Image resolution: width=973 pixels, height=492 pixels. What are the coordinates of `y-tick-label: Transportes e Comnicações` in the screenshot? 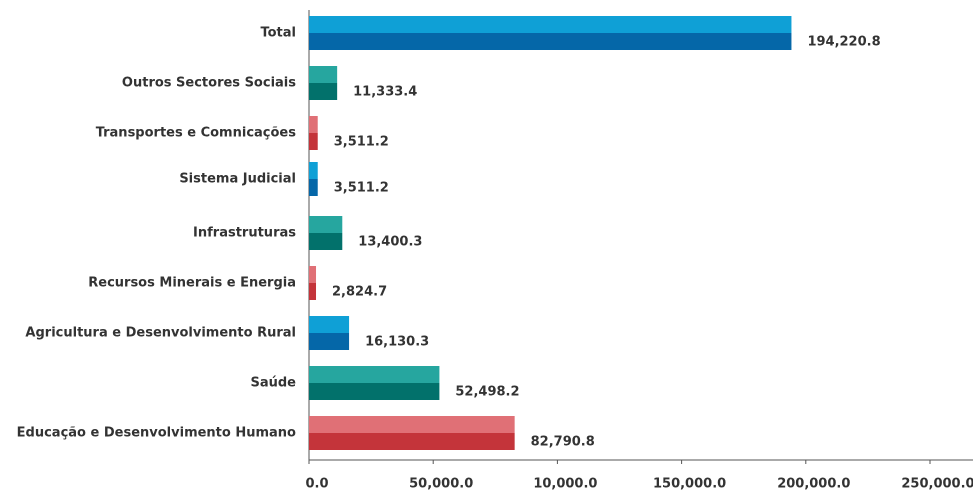 It's located at (196, 133).